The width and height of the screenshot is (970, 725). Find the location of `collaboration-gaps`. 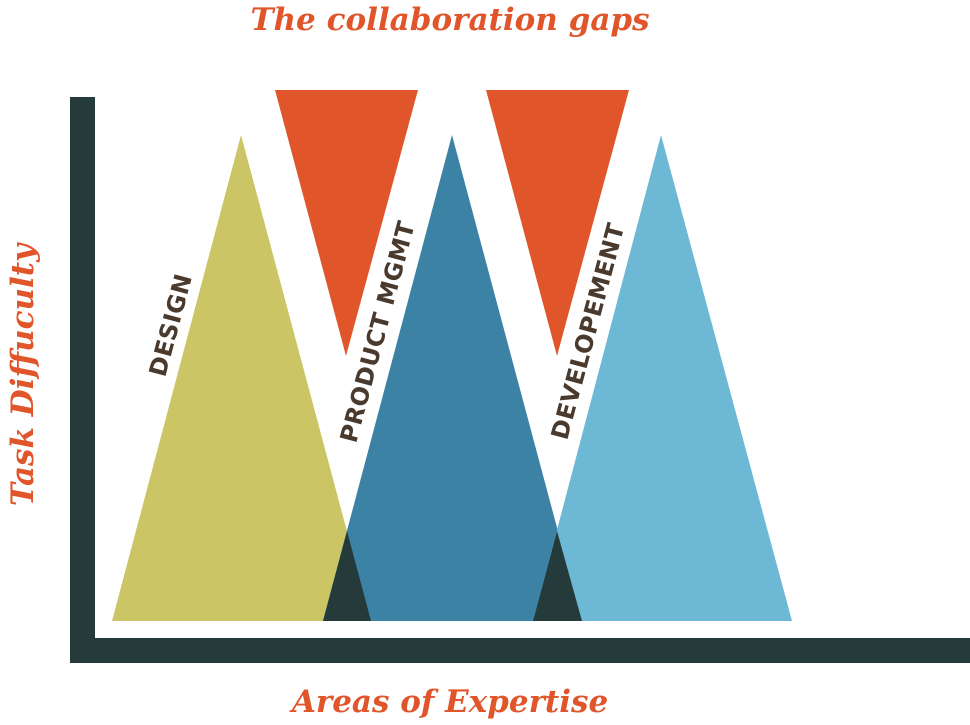

collaboration-gaps is located at coordinates (452, 223).